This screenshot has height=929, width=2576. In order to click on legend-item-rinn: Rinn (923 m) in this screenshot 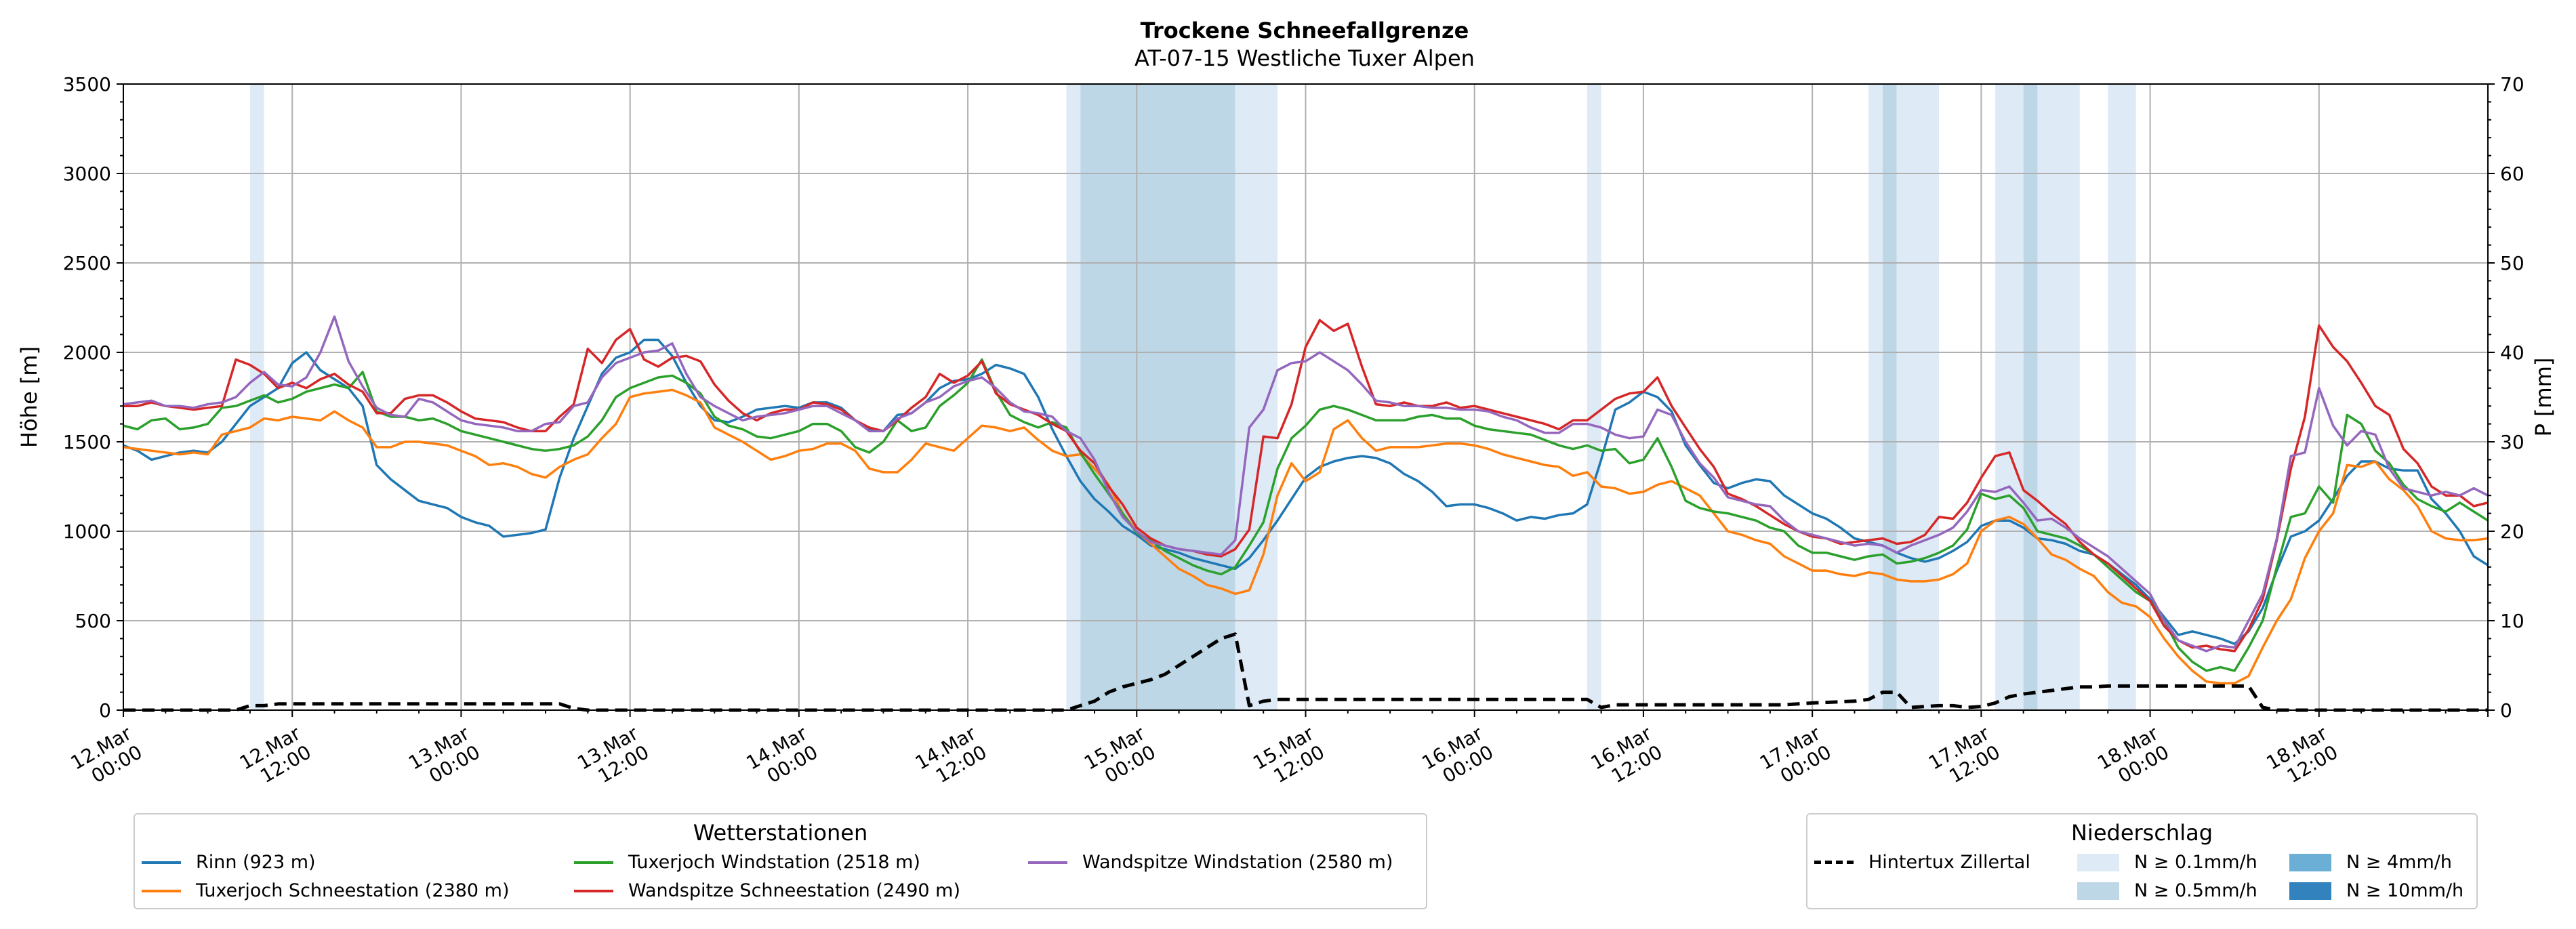, I will do `click(229, 862)`.